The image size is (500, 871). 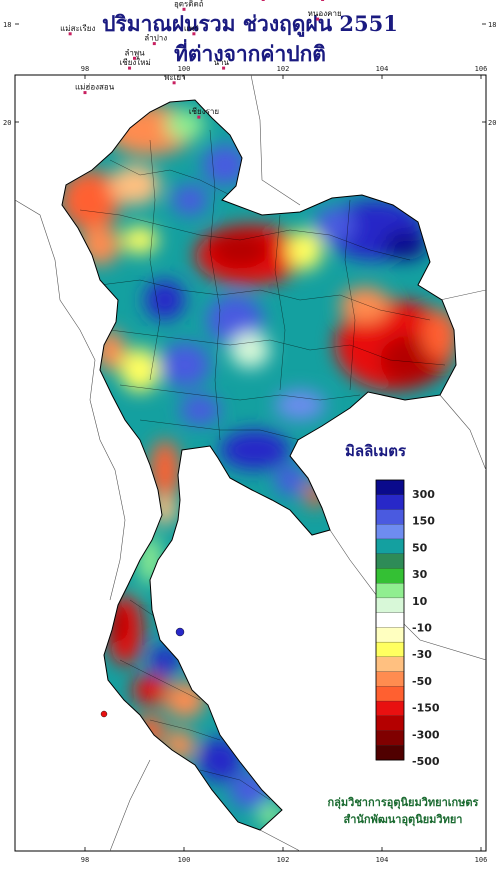 I want to click on legend-label: -500, so click(x=426, y=761).